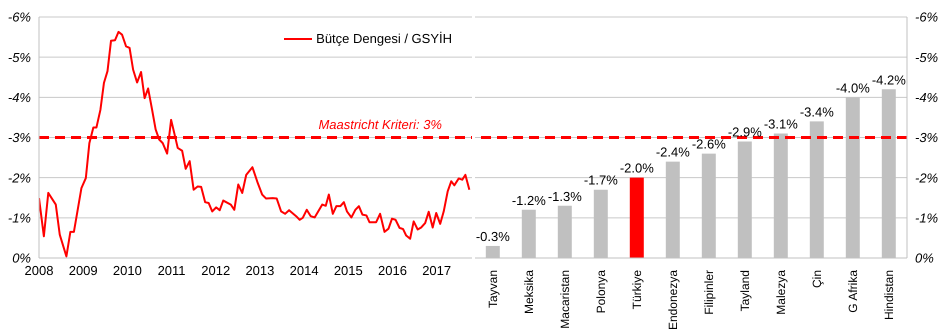  Describe the element at coordinates (529, 292) in the screenshot. I see `x-tick-label: Meksika` at that location.